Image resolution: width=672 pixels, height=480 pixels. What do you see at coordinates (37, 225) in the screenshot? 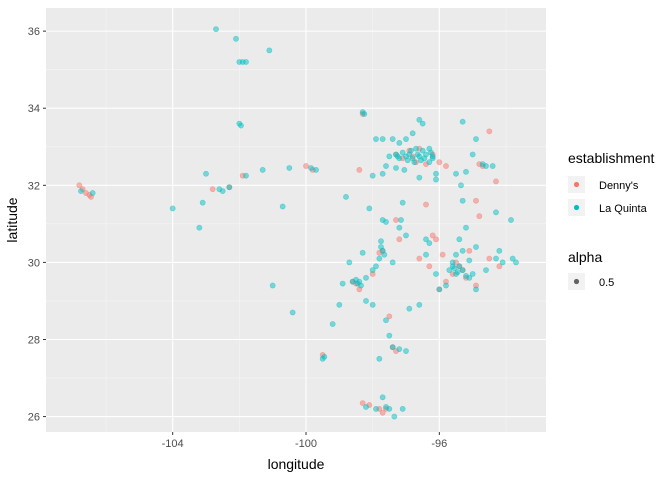
I see `y-axis-ticks: 26 28 30 32 34 36` at bounding box center [37, 225].